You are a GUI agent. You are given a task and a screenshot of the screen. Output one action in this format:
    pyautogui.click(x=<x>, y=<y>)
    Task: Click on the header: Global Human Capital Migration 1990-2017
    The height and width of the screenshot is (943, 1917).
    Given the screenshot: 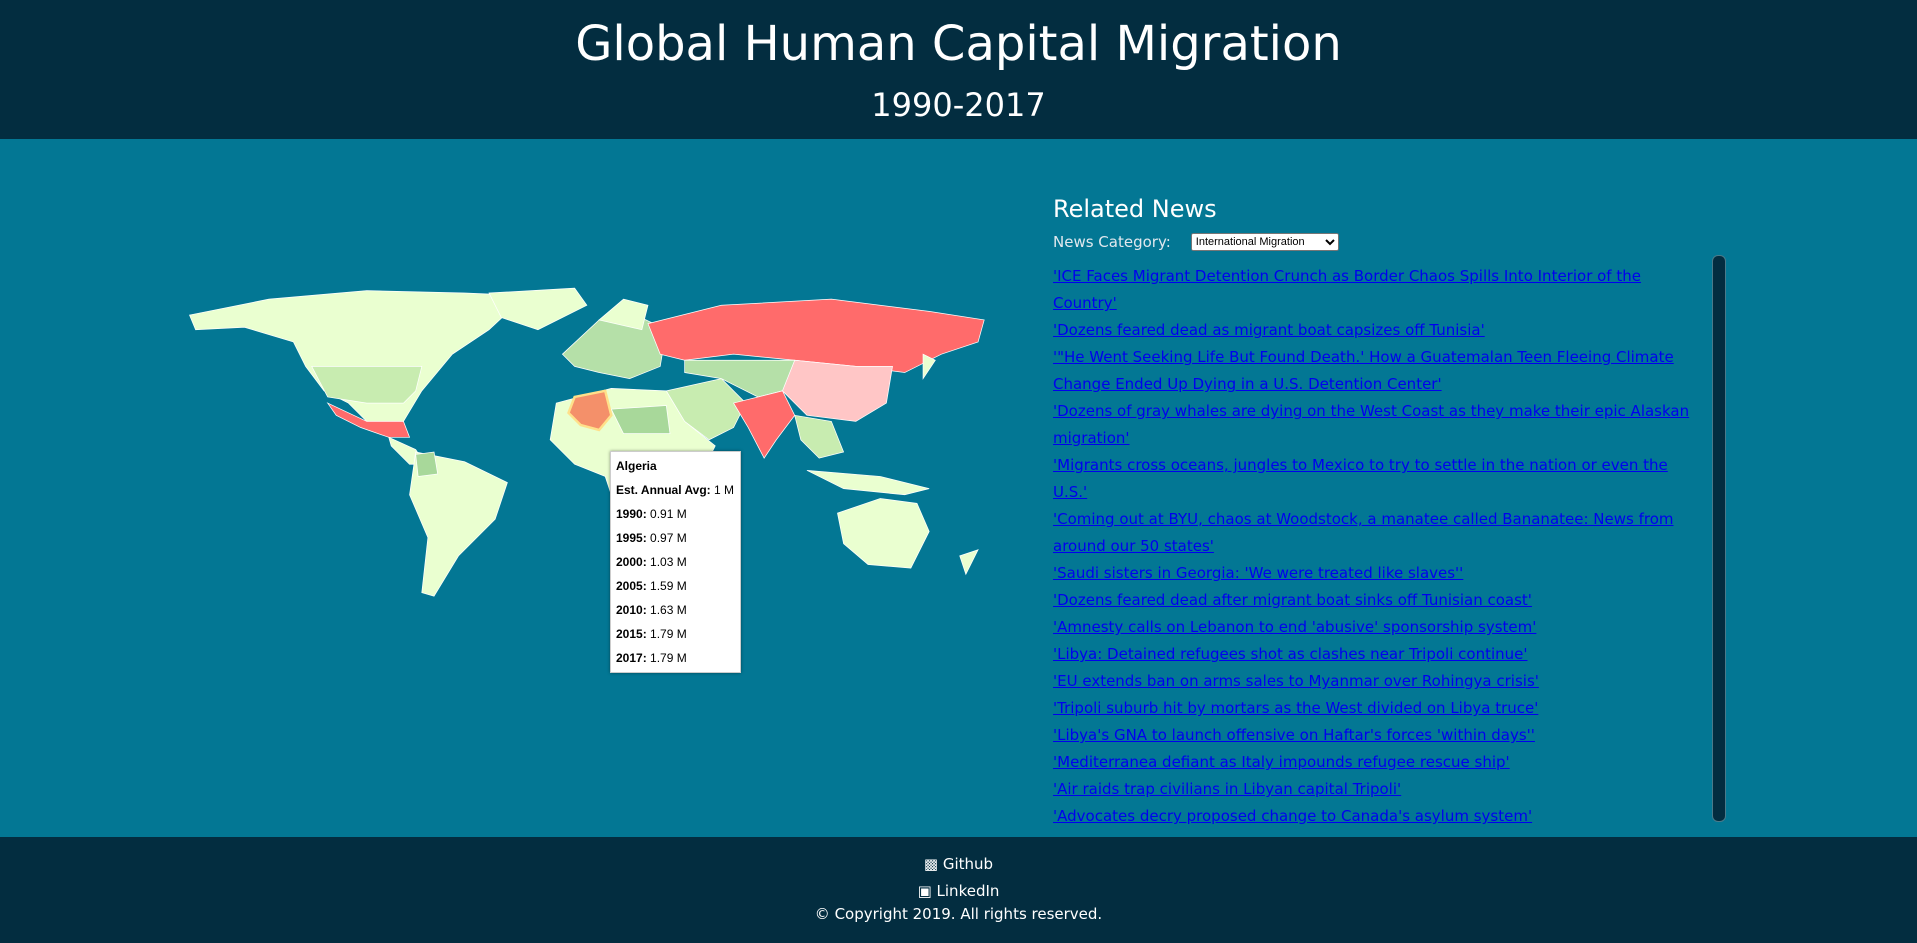 What is the action you would take?
    pyautogui.click(x=958, y=69)
    